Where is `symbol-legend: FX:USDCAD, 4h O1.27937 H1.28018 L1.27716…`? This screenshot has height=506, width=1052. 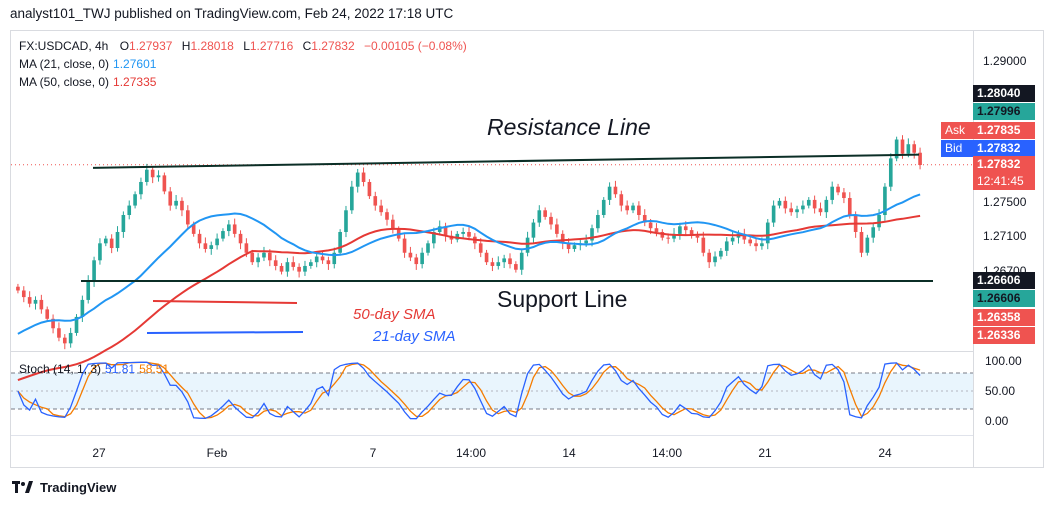
symbol-legend: FX:USDCAD, 4h O1.27937 H1.28018 L1.27716… is located at coordinates (243, 46).